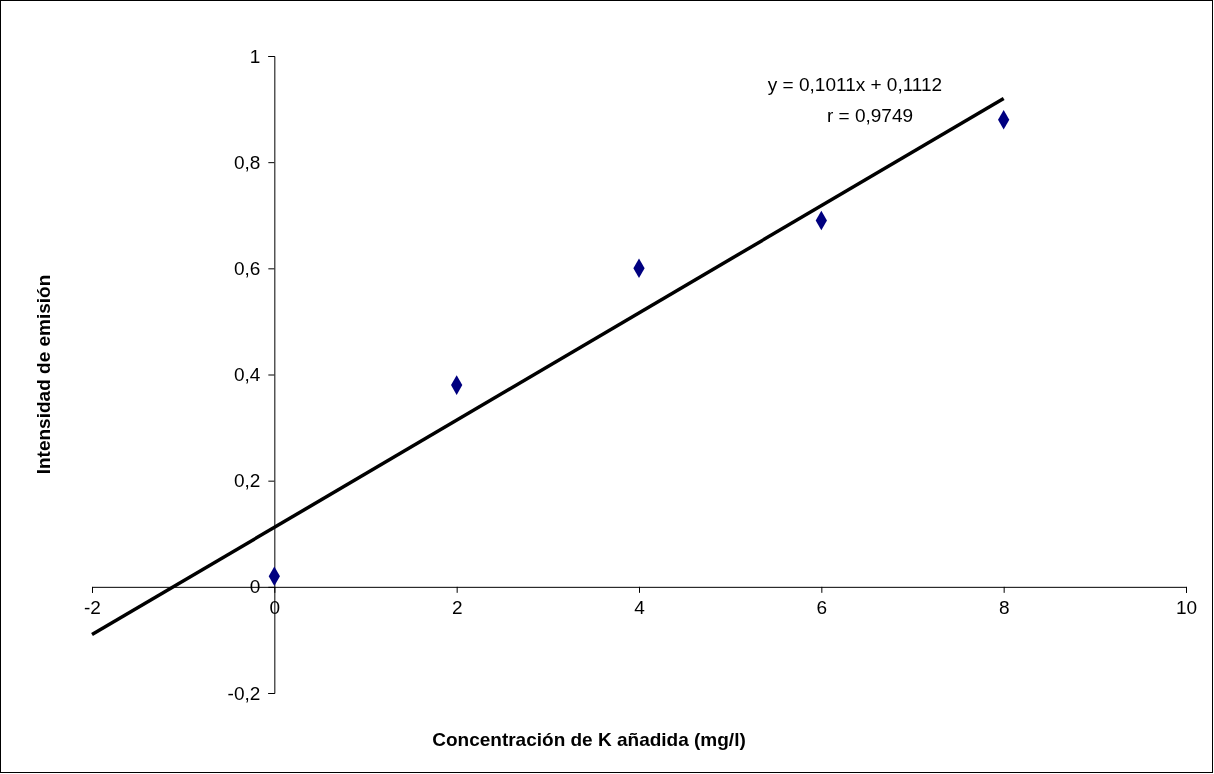 The height and width of the screenshot is (774, 1214). What do you see at coordinates (640, 608) in the screenshot?
I see `x-tick-label: 4` at bounding box center [640, 608].